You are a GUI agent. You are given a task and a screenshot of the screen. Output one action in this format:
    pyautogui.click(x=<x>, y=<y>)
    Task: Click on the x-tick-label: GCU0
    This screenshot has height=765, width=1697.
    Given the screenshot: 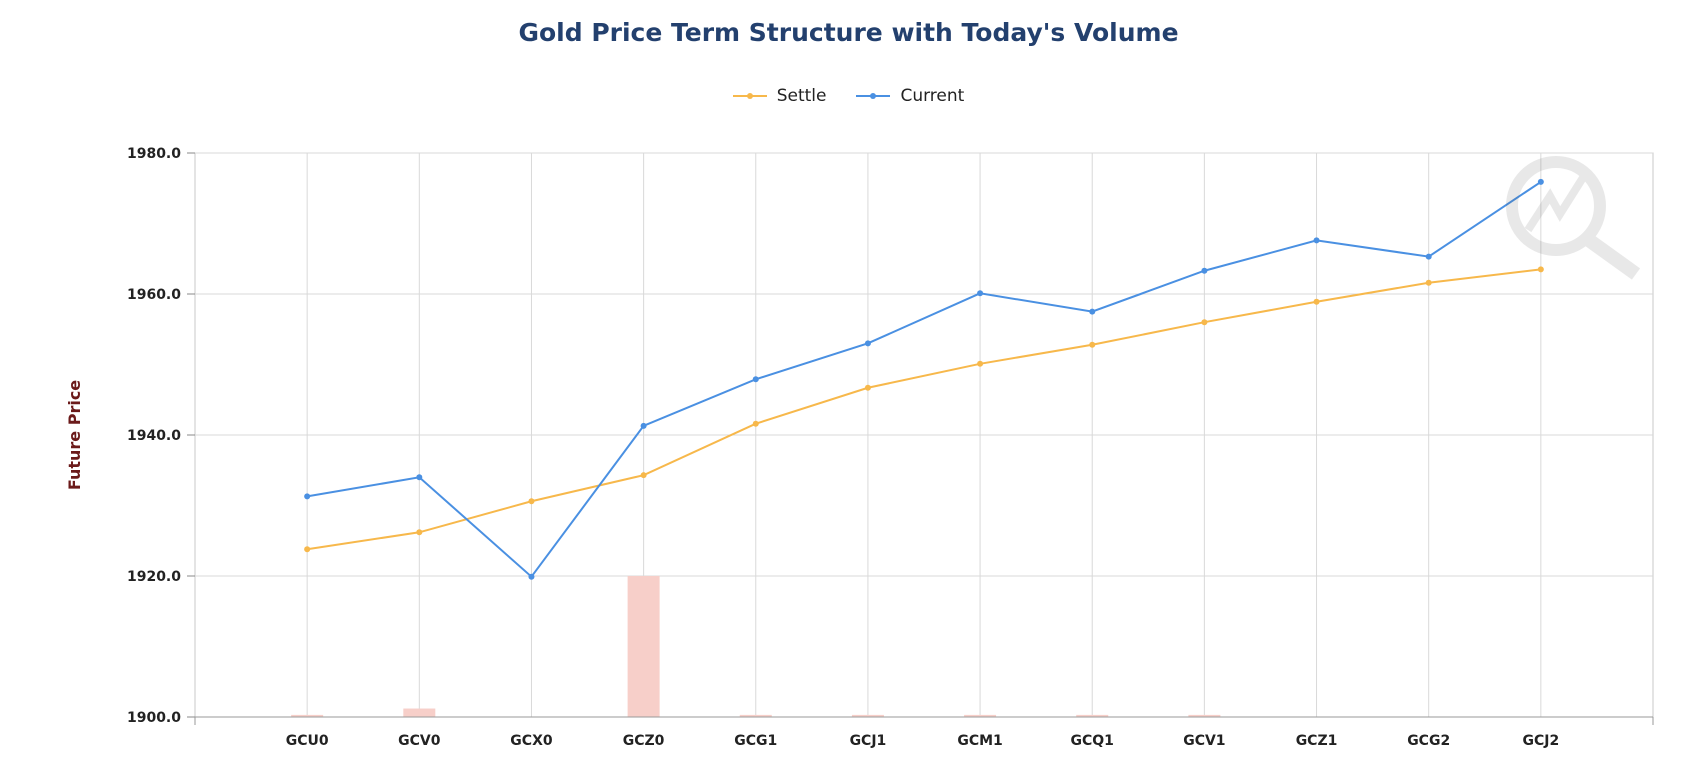 What is the action you would take?
    pyautogui.click(x=307, y=741)
    